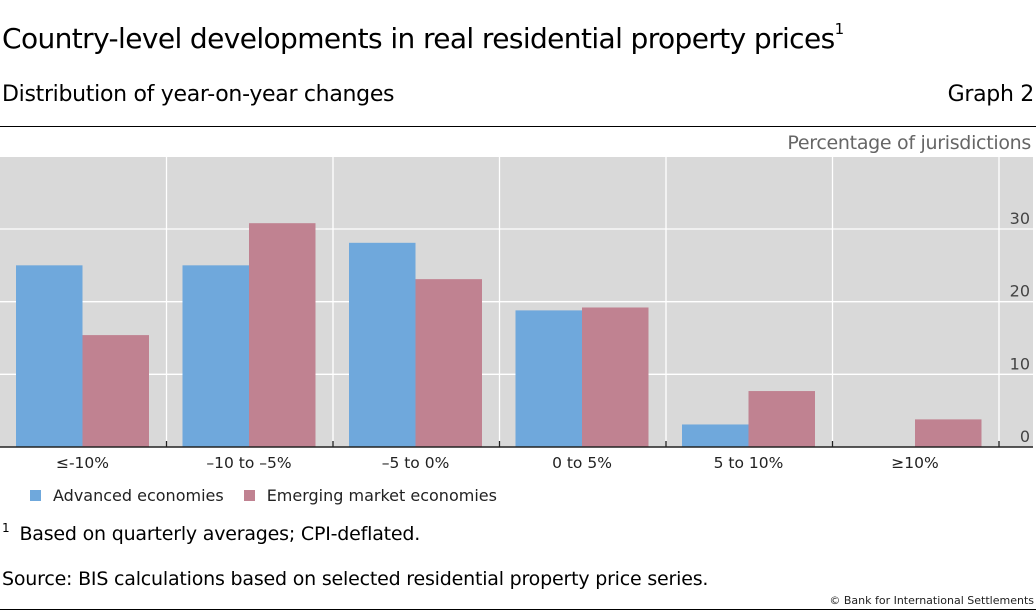 The width and height of the screenshot is (1036, 612). What do you see at coordinates (35, 495) in the screenshot?
I see `legend-swatch-advanced` at bounding box center [35, 495].